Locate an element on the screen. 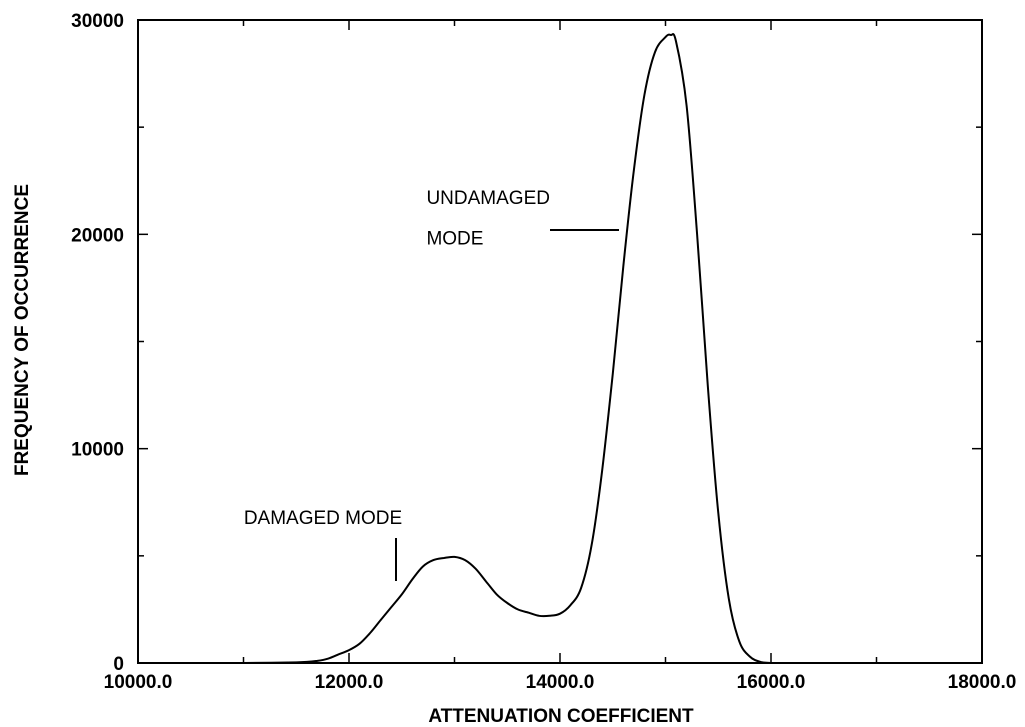 The width and height of the screenshot is (1025, 727). x-tick-label: 16000.0 is located at coordinates (771, 682).